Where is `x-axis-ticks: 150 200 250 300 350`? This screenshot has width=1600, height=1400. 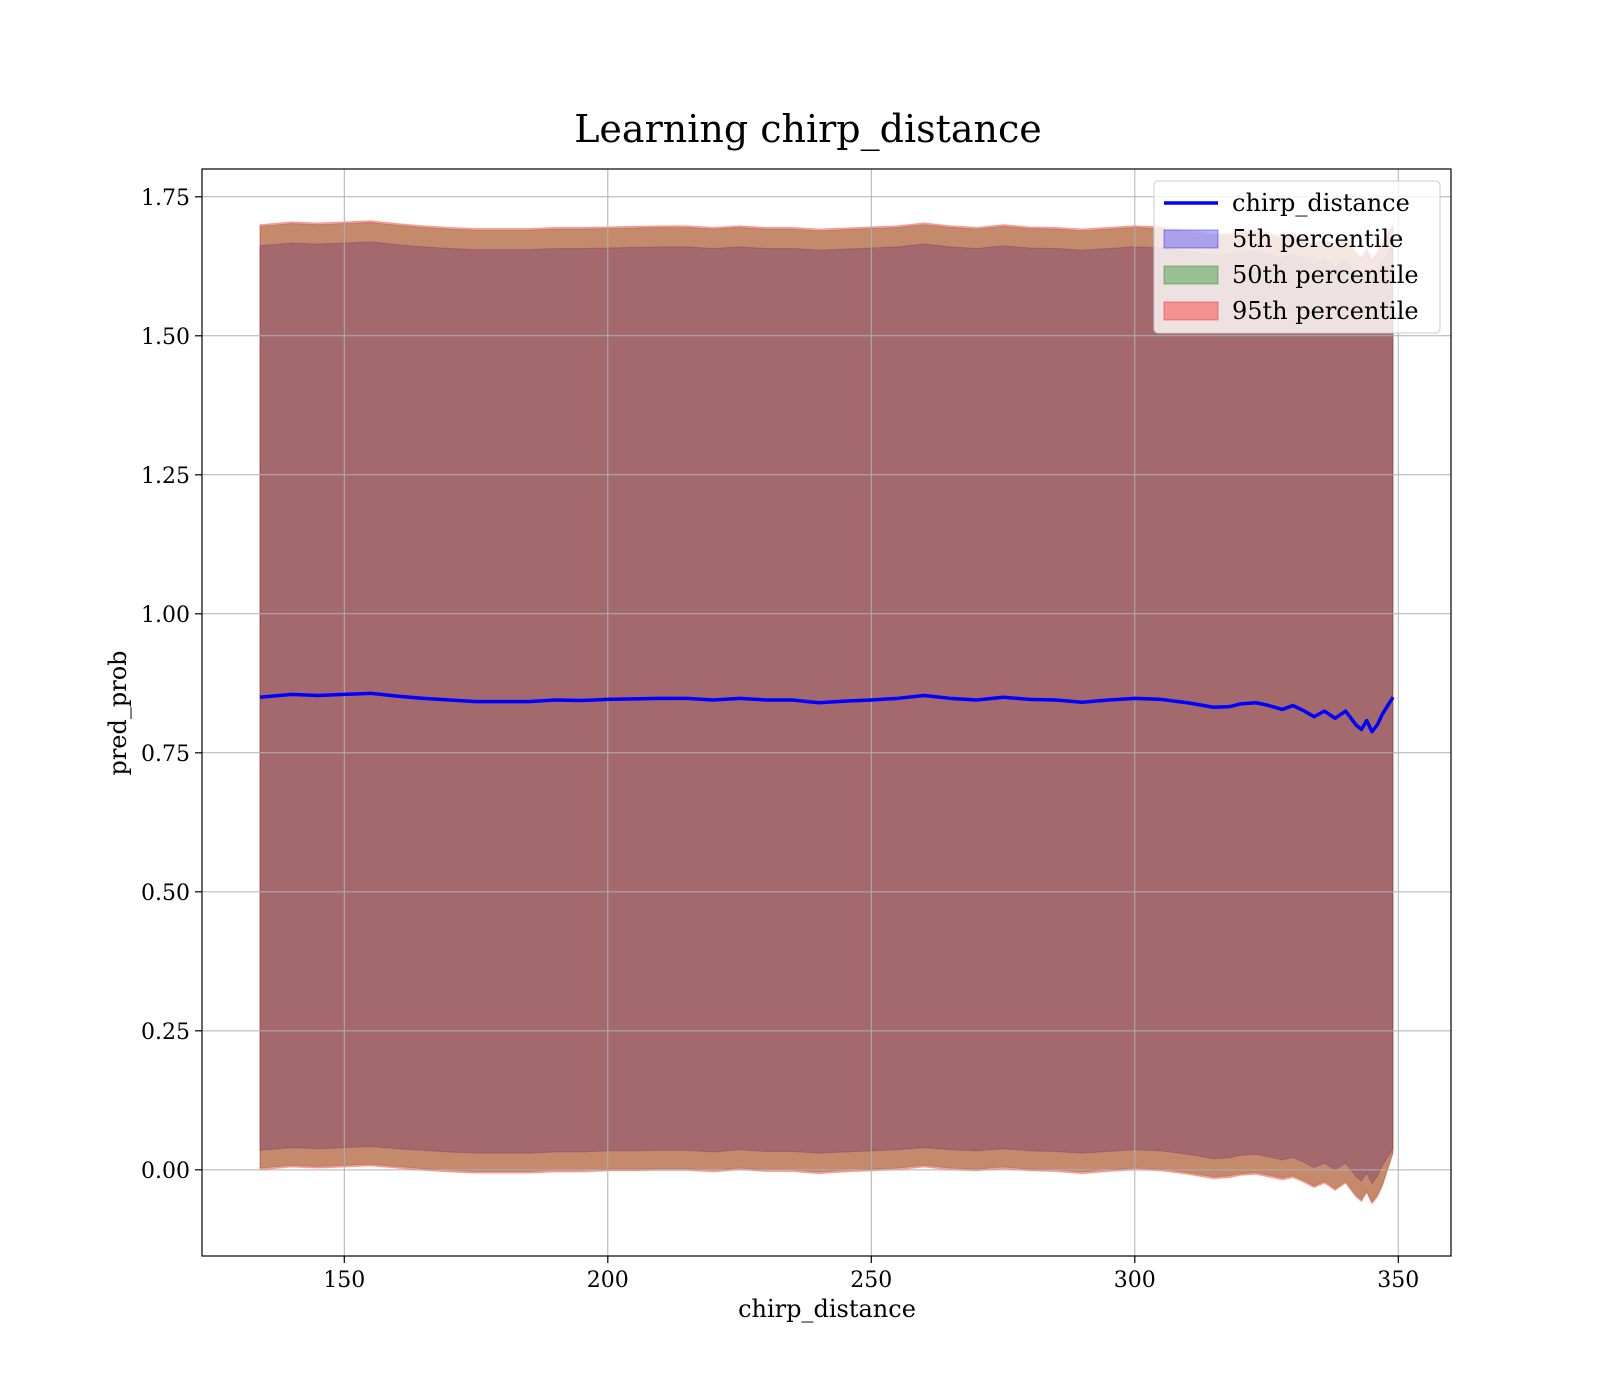
x-axis-ticks: 150 200 250 300 350 is located at coordinates (871, 1274).